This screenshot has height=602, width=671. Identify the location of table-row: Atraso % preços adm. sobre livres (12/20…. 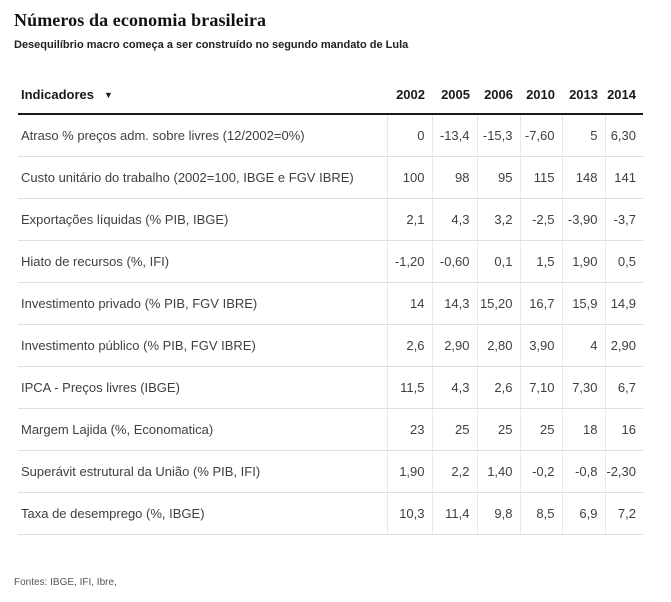
(330, 135).